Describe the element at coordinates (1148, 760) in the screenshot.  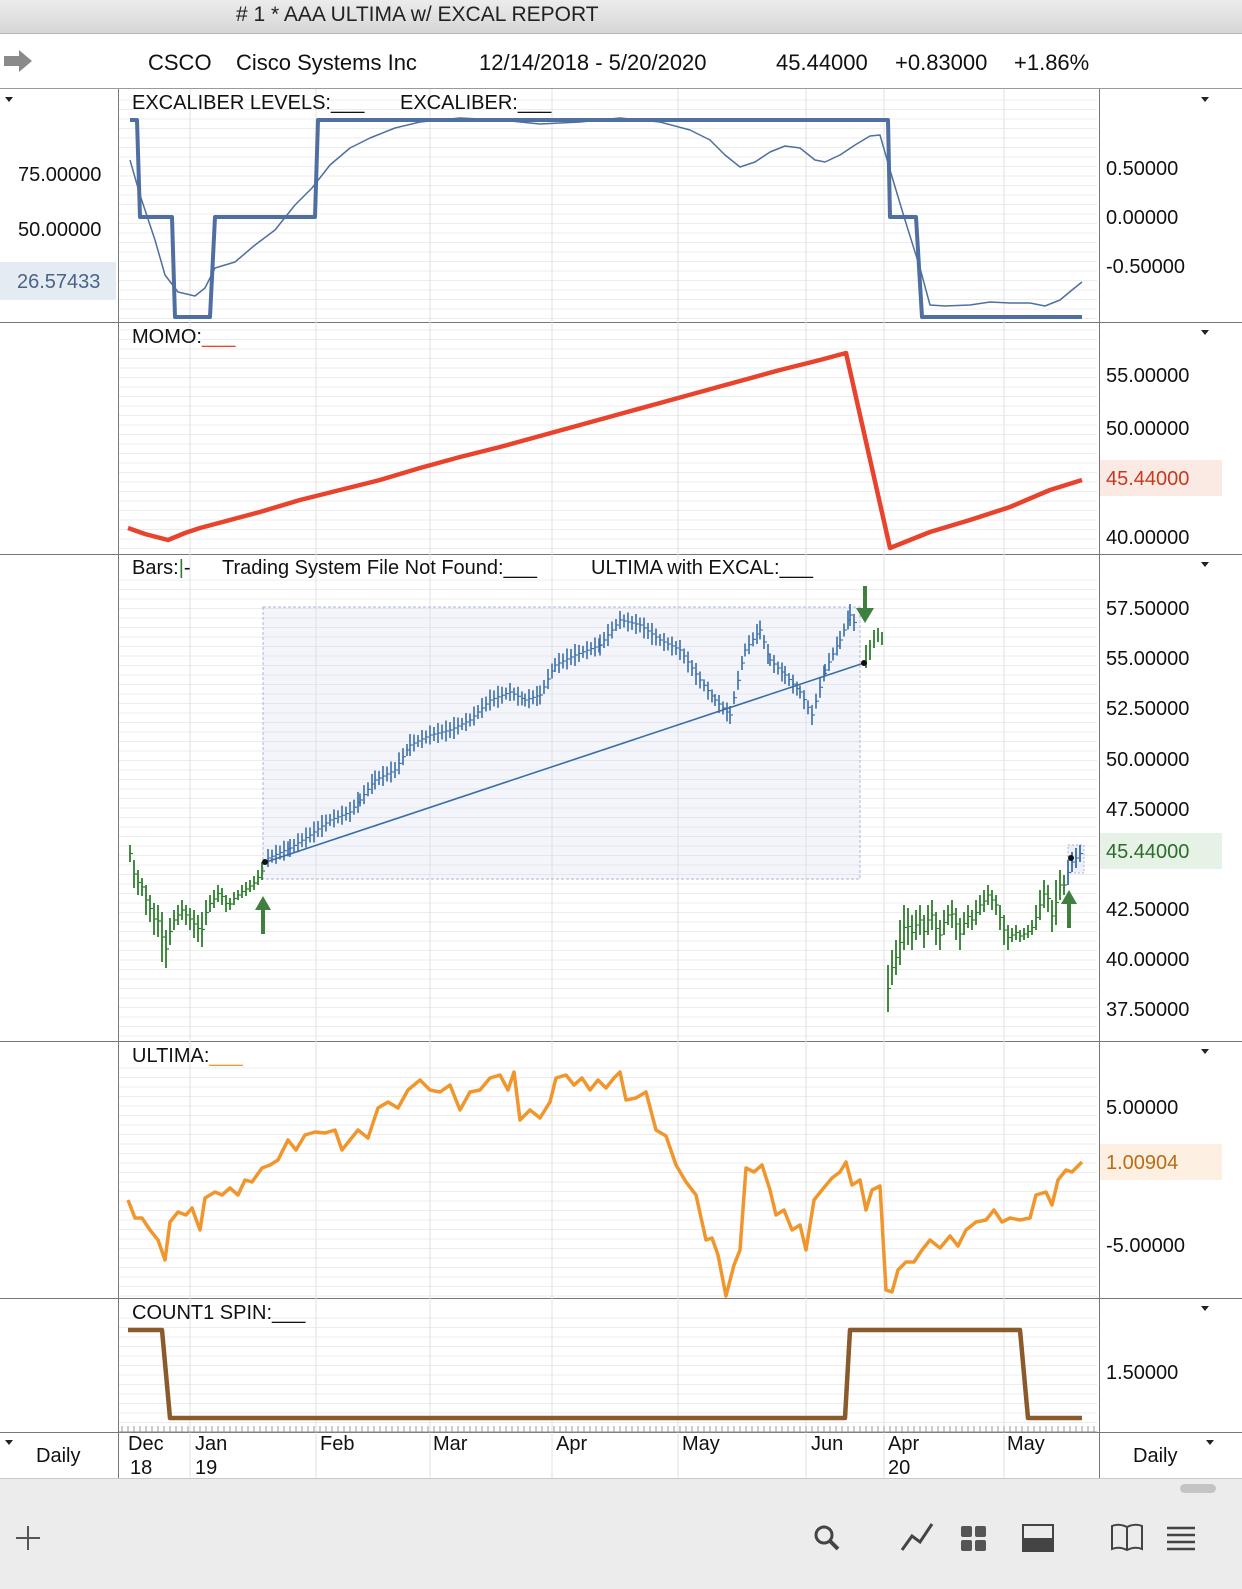
I see `bars-right-label: 50.00000` at that location.